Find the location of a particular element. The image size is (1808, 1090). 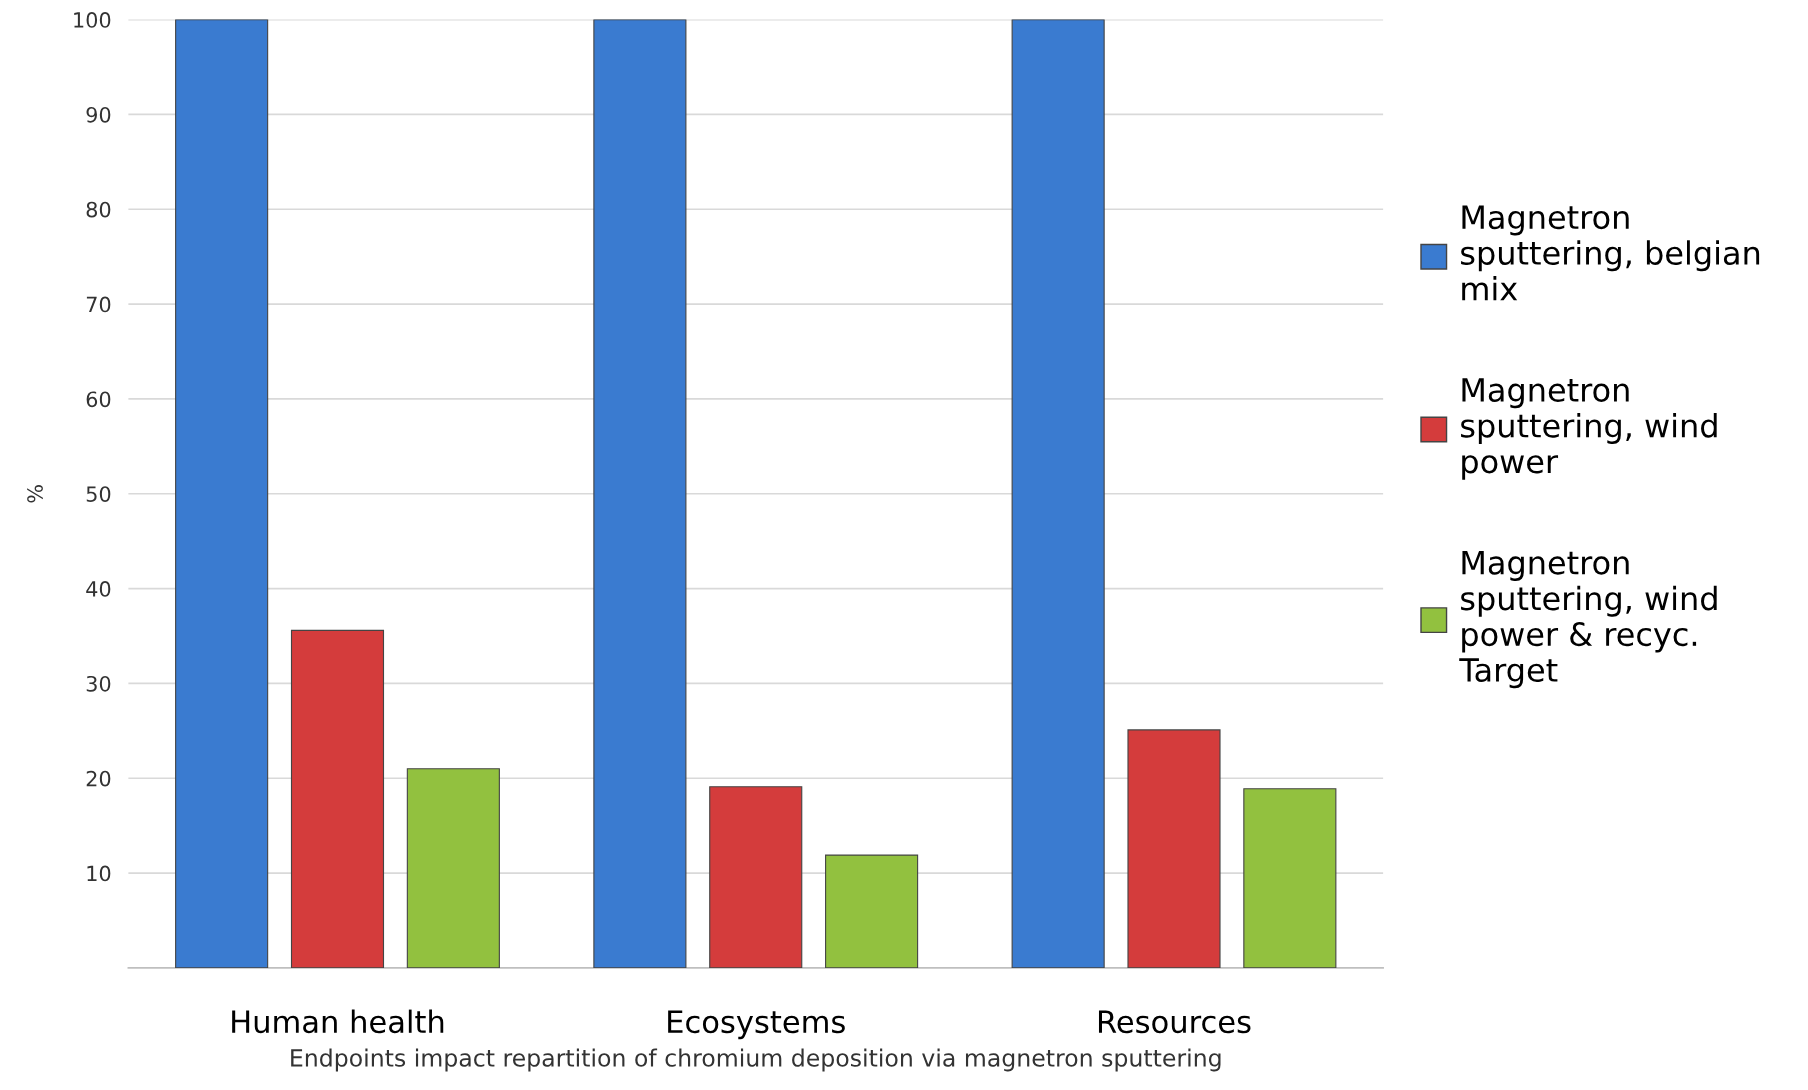

y-tick-label: 50 is located at coordinates (98, 494).